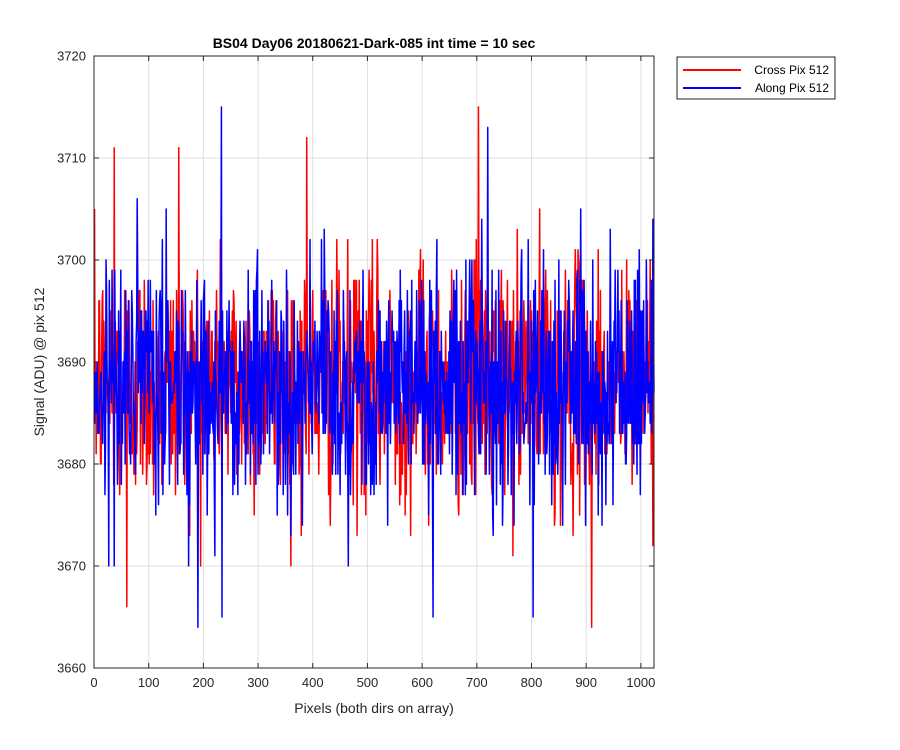  Describe the element at coordinates (71, 56) in the screenshot. I see `y-tick-label: 3720` at that location.